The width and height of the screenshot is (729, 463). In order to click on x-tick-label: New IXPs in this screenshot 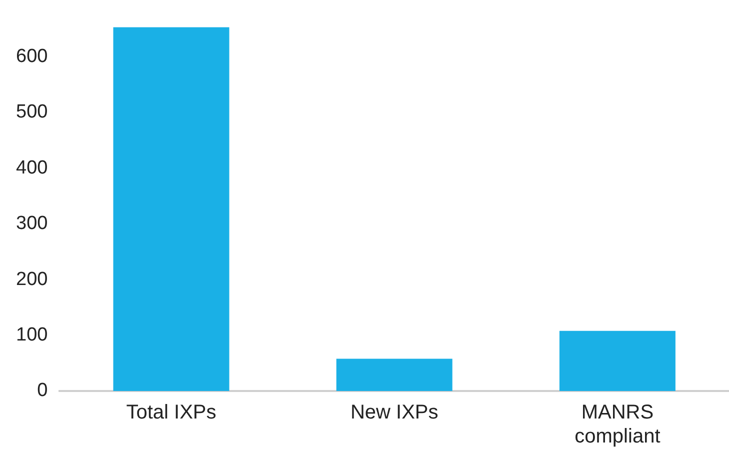, I will do `click(394, 413)`.